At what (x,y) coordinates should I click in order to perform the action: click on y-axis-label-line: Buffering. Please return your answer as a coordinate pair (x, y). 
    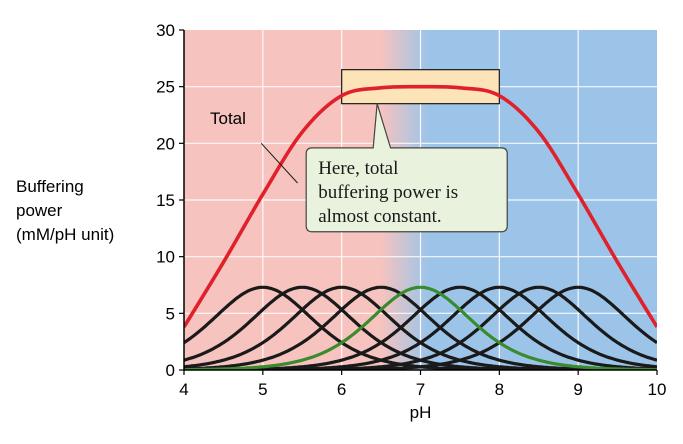
    Looking at the image, I should click on (50, 186).